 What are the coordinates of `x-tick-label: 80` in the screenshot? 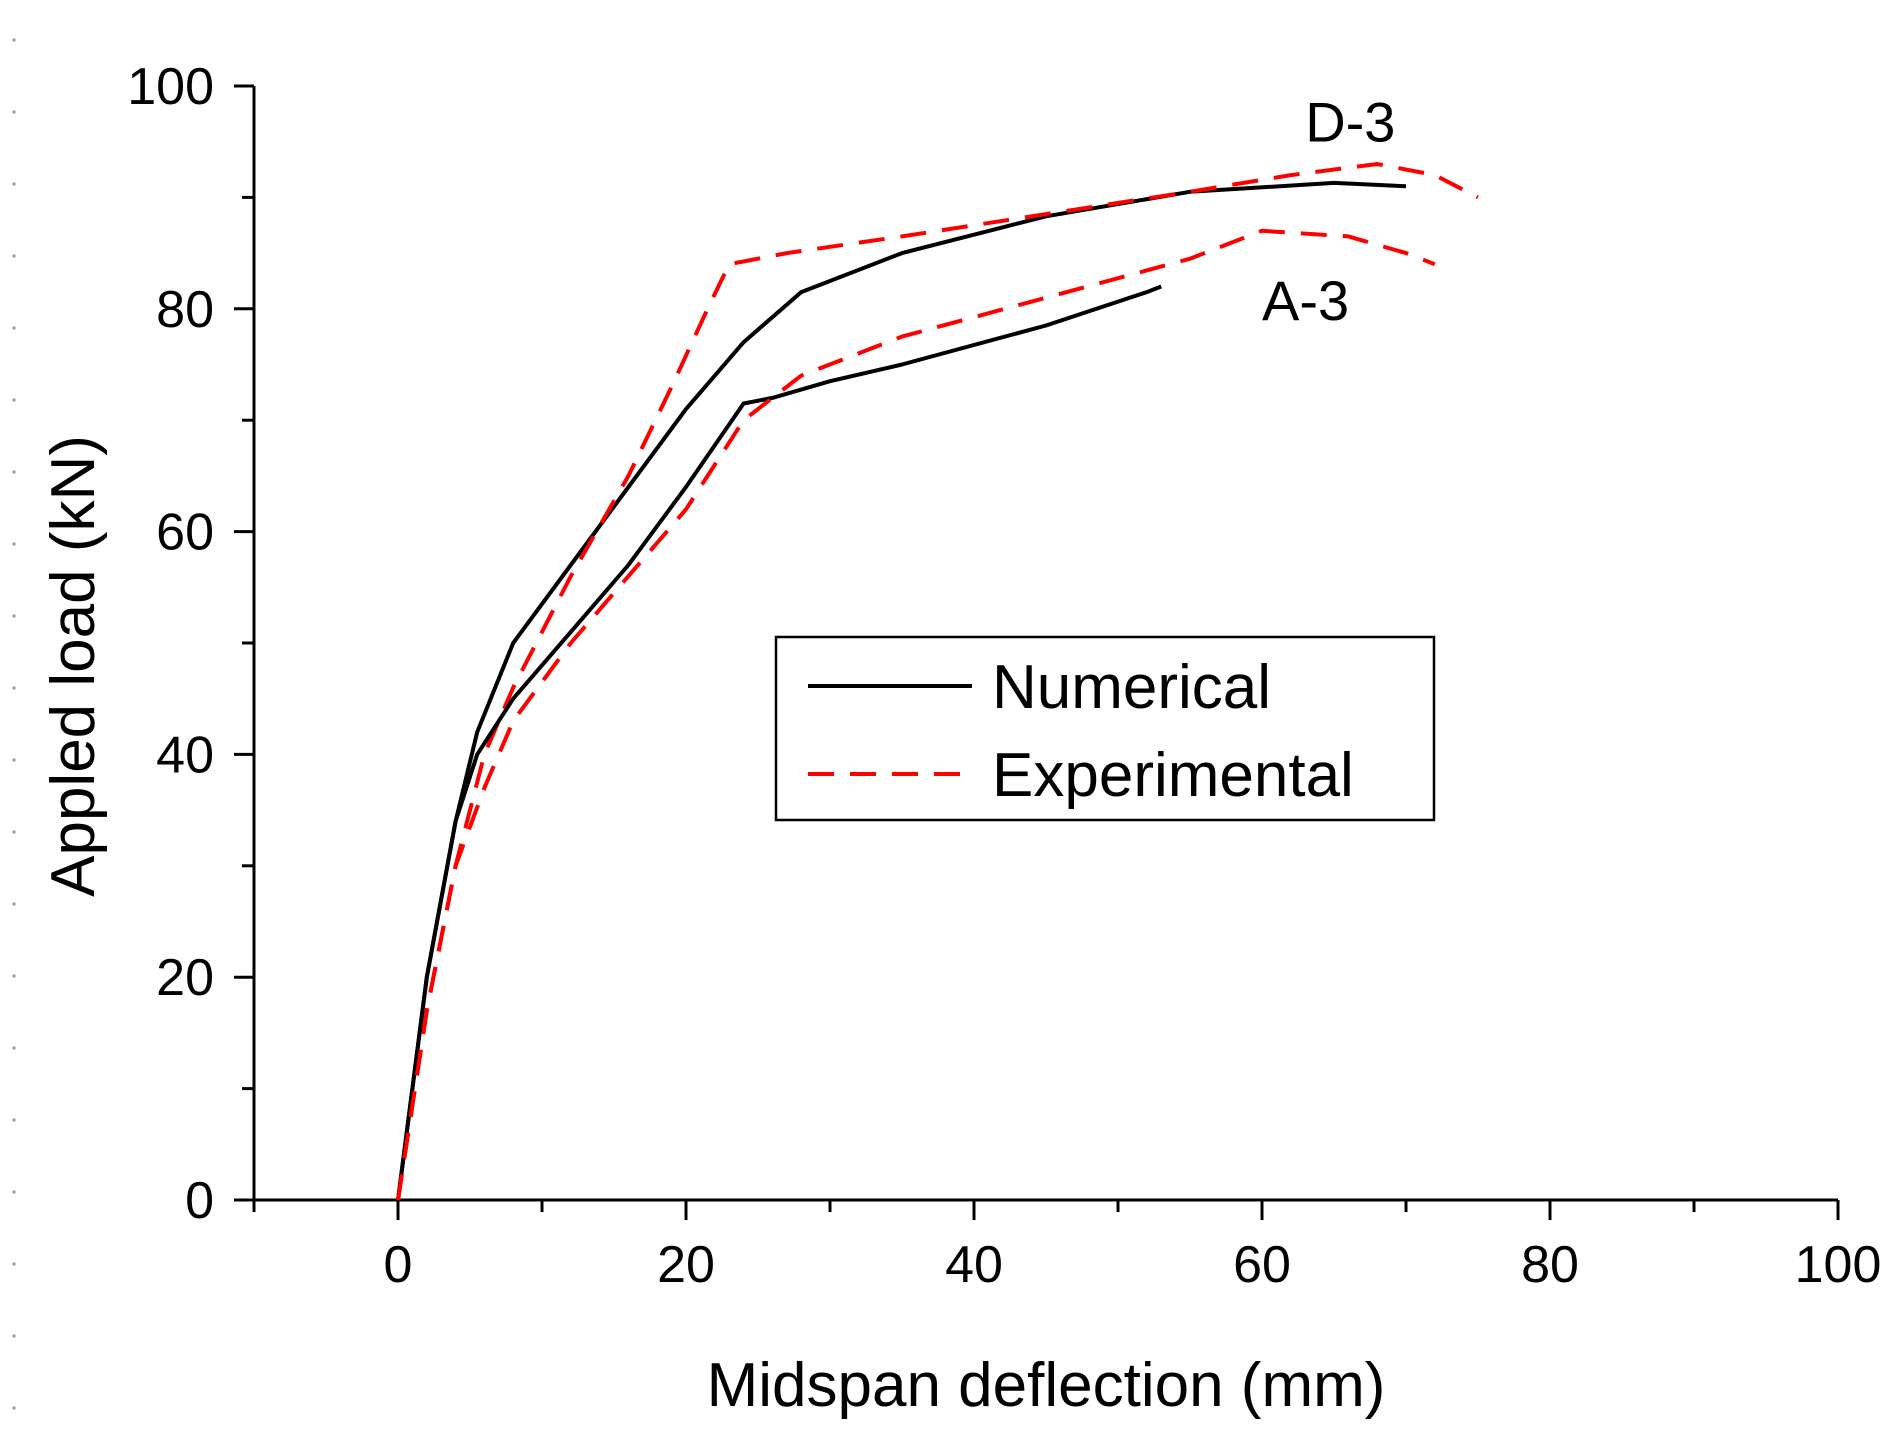 It's located at (1550, 1265).